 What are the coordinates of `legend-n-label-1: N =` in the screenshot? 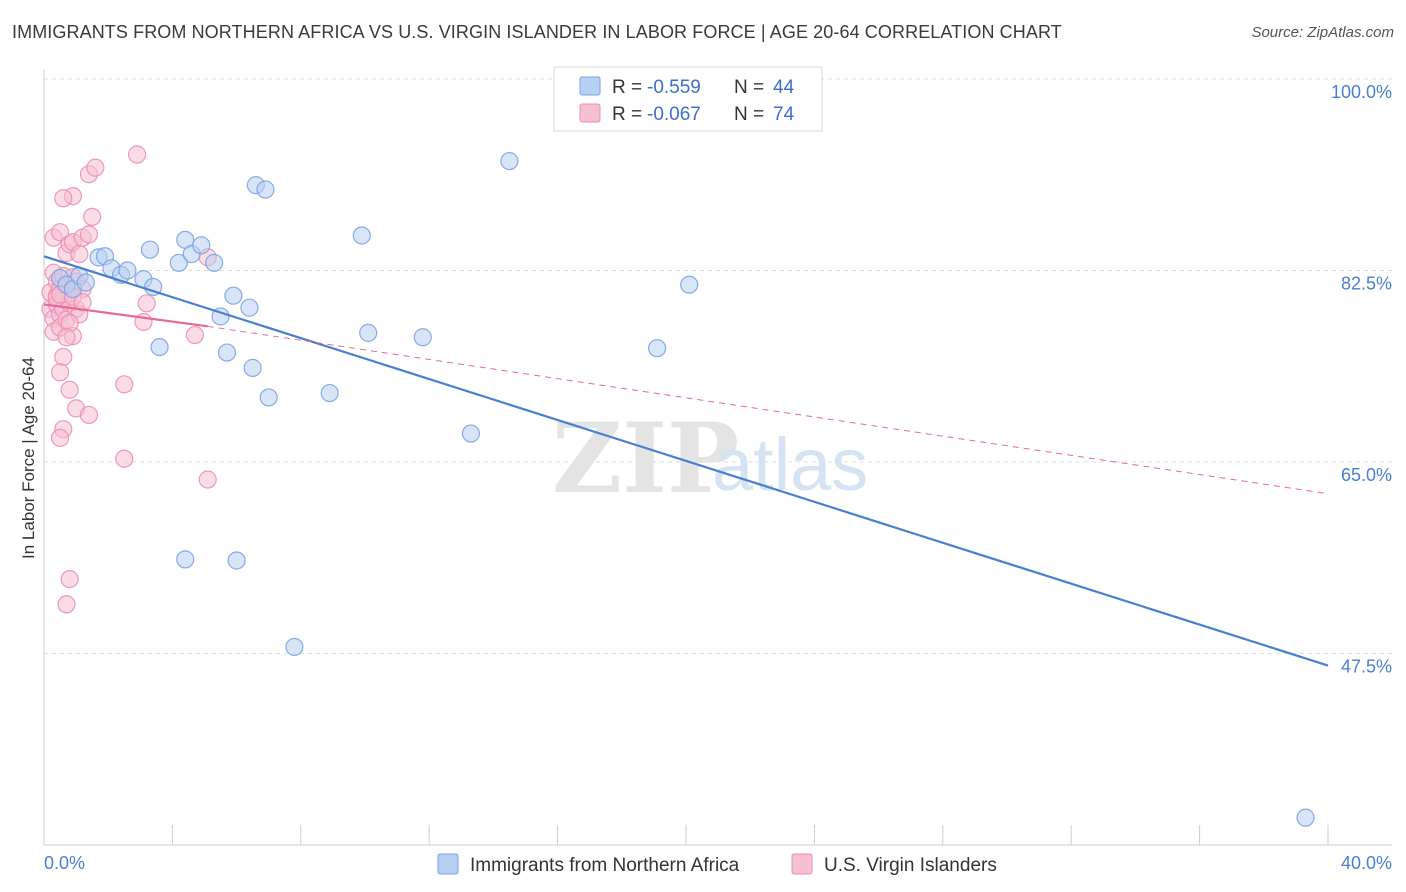 It's located at (749, 114).